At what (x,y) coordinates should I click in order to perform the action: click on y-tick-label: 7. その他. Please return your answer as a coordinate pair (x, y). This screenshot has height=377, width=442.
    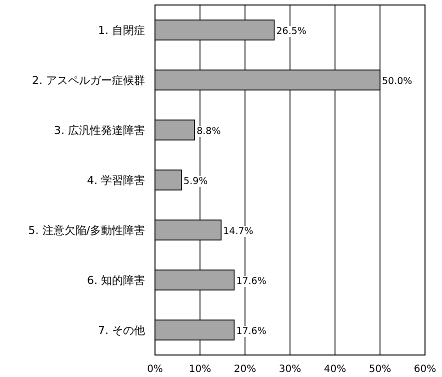
    Looking at the image, I should click on (121, 330).